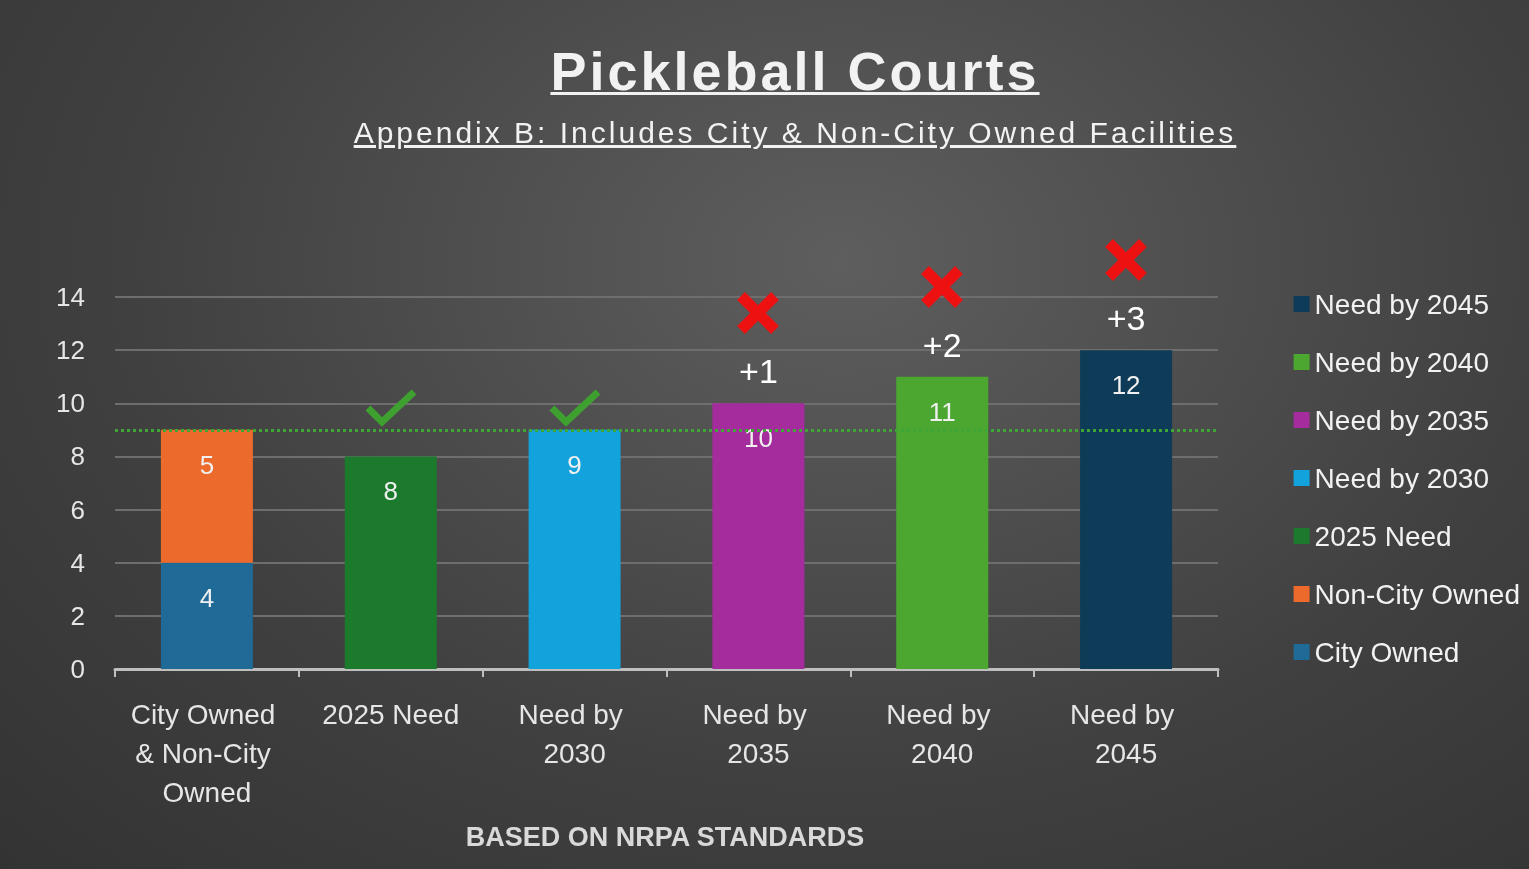  Describe the element at coordinates (665, 837) in the screenshot. I see `text: BASED ON NRPA STANDARDS` at that location.